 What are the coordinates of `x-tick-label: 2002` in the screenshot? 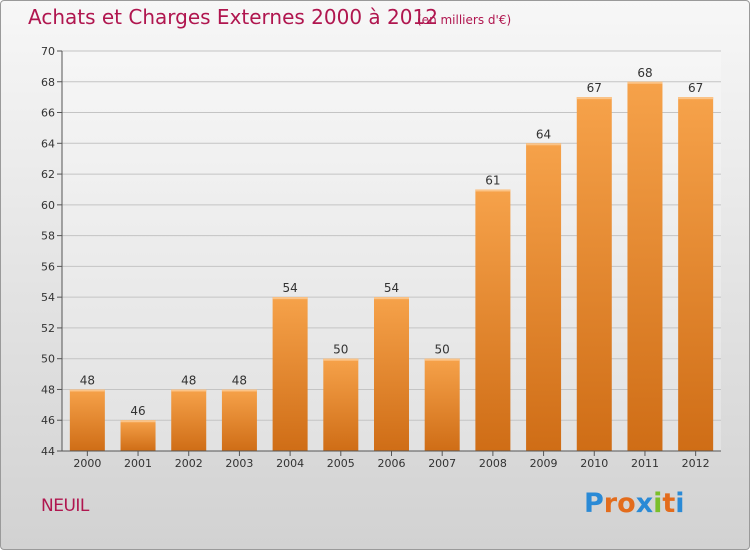 It's located at (189, 463).